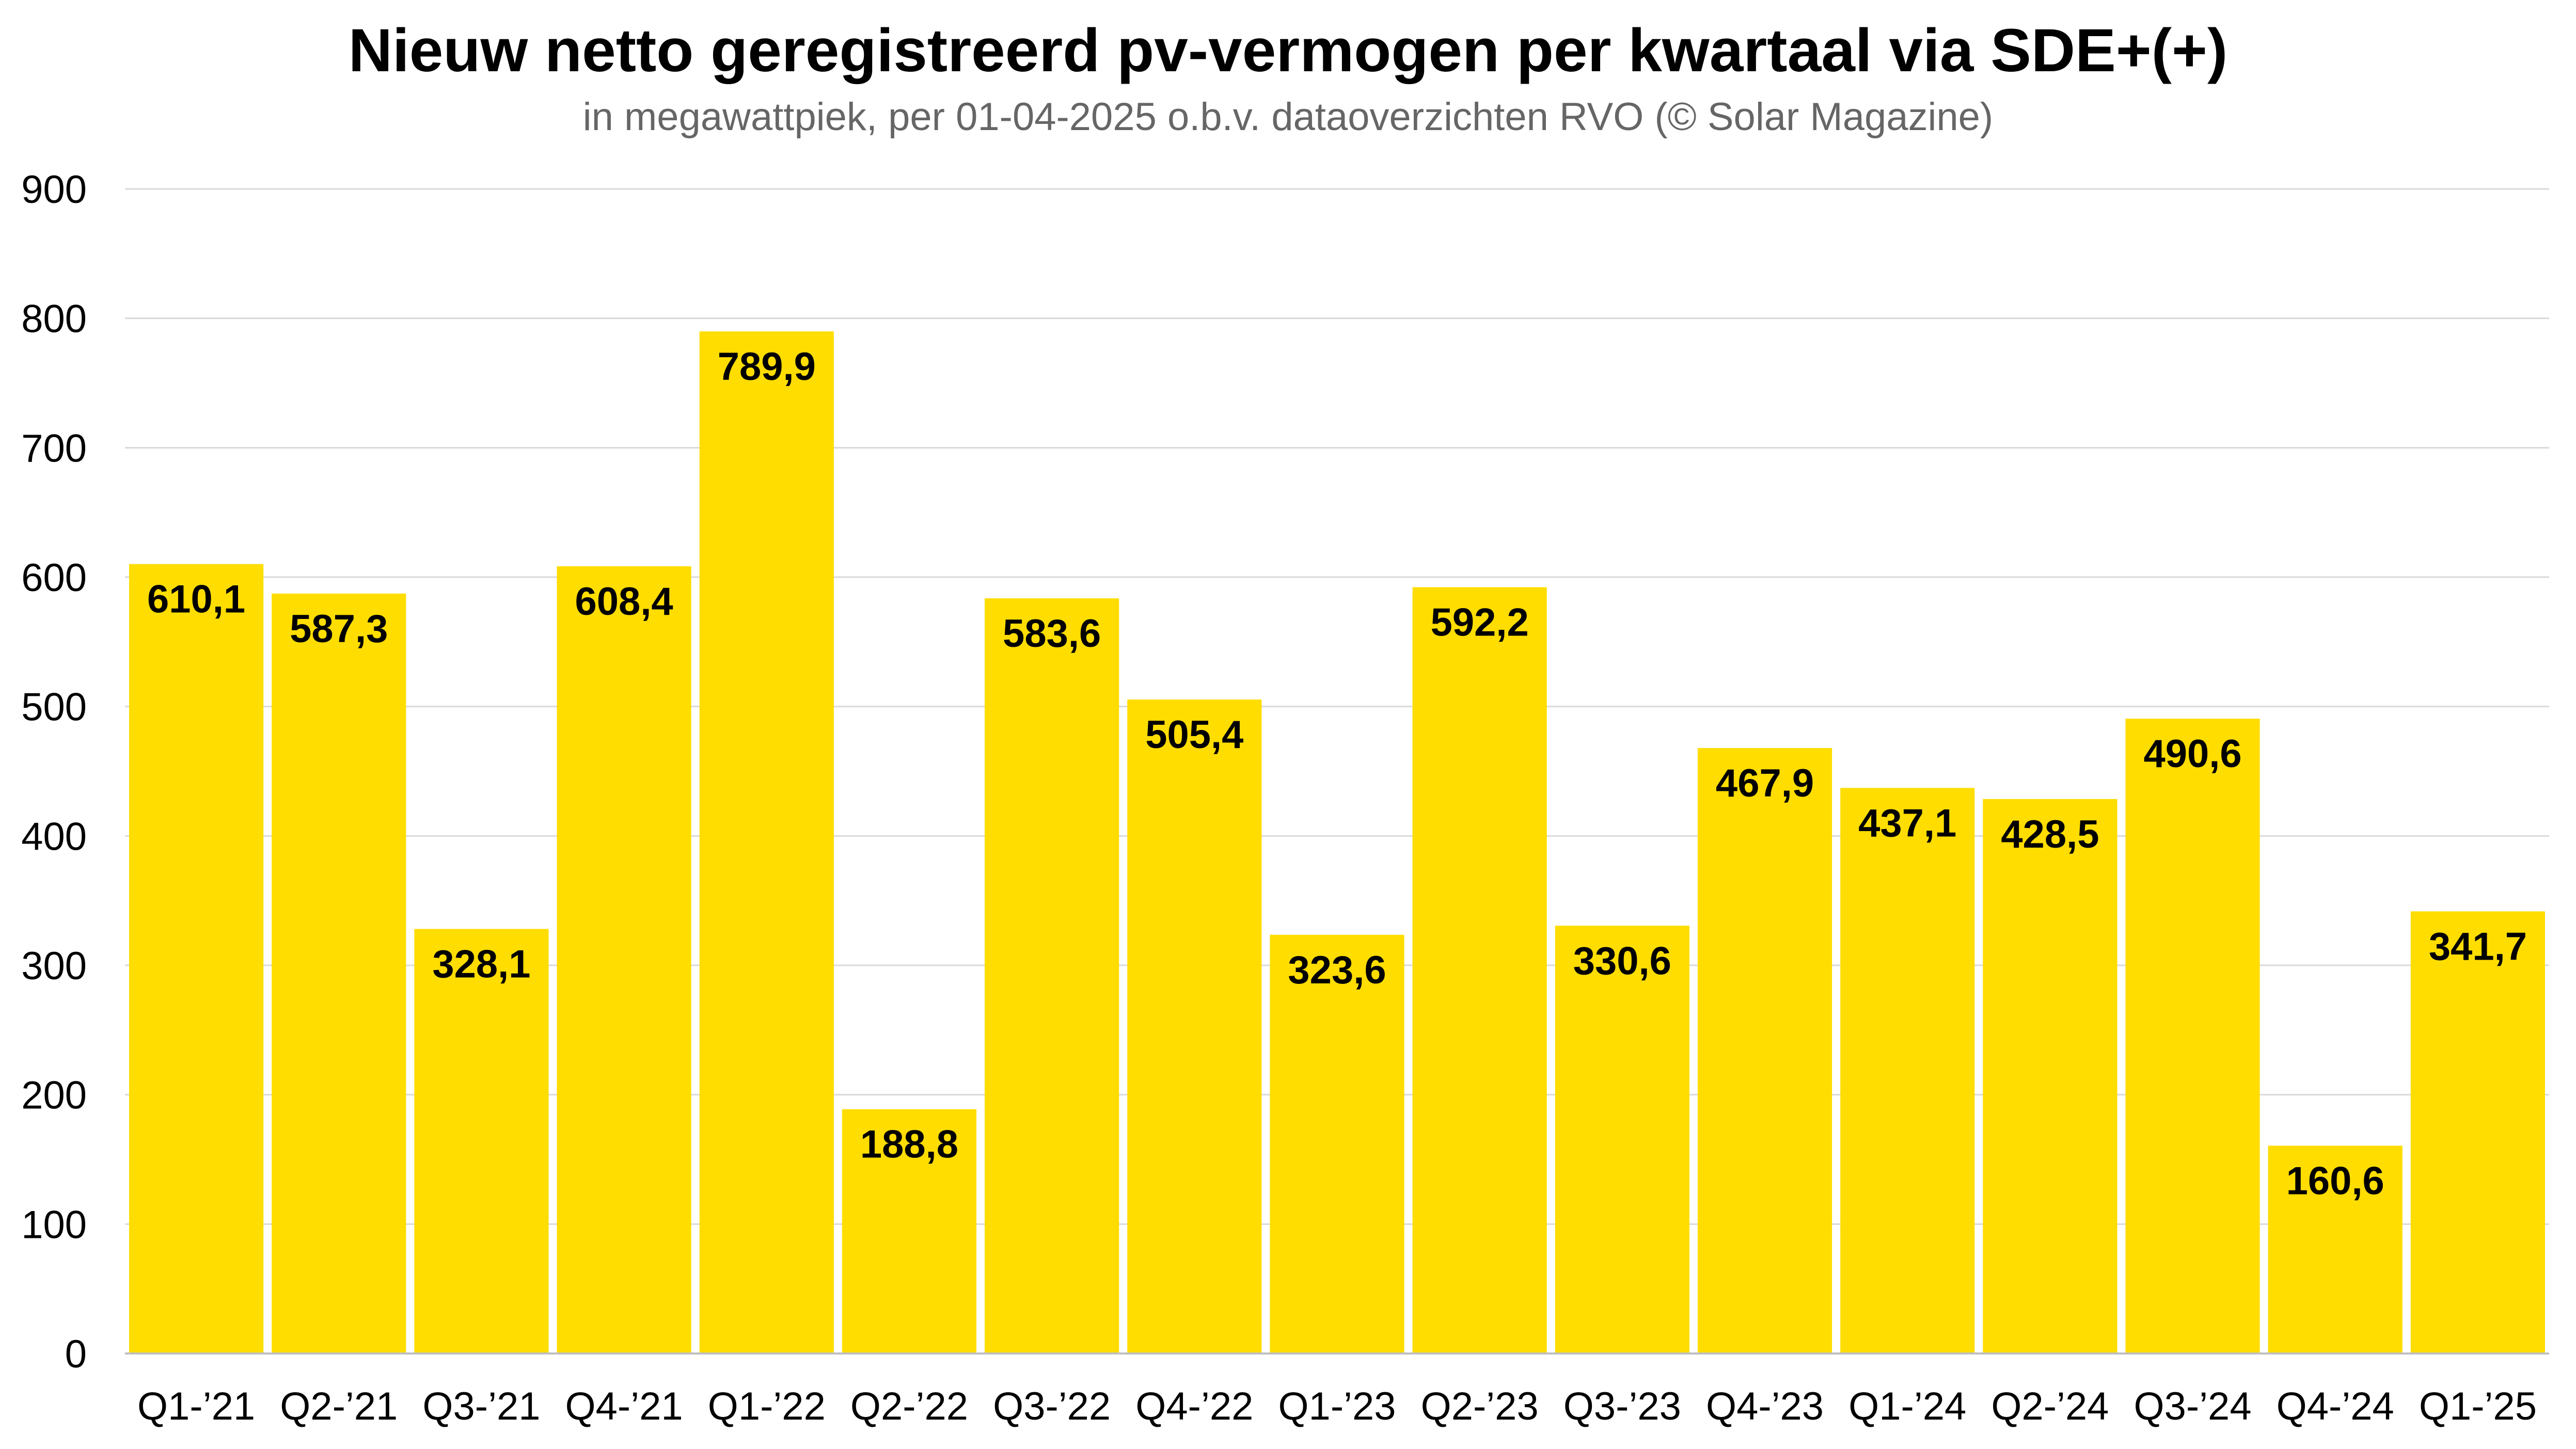  Describe the element at coordinates (1907, 1406) in the screenshot. I see `x-tick-label: Q1-’24` at that location.